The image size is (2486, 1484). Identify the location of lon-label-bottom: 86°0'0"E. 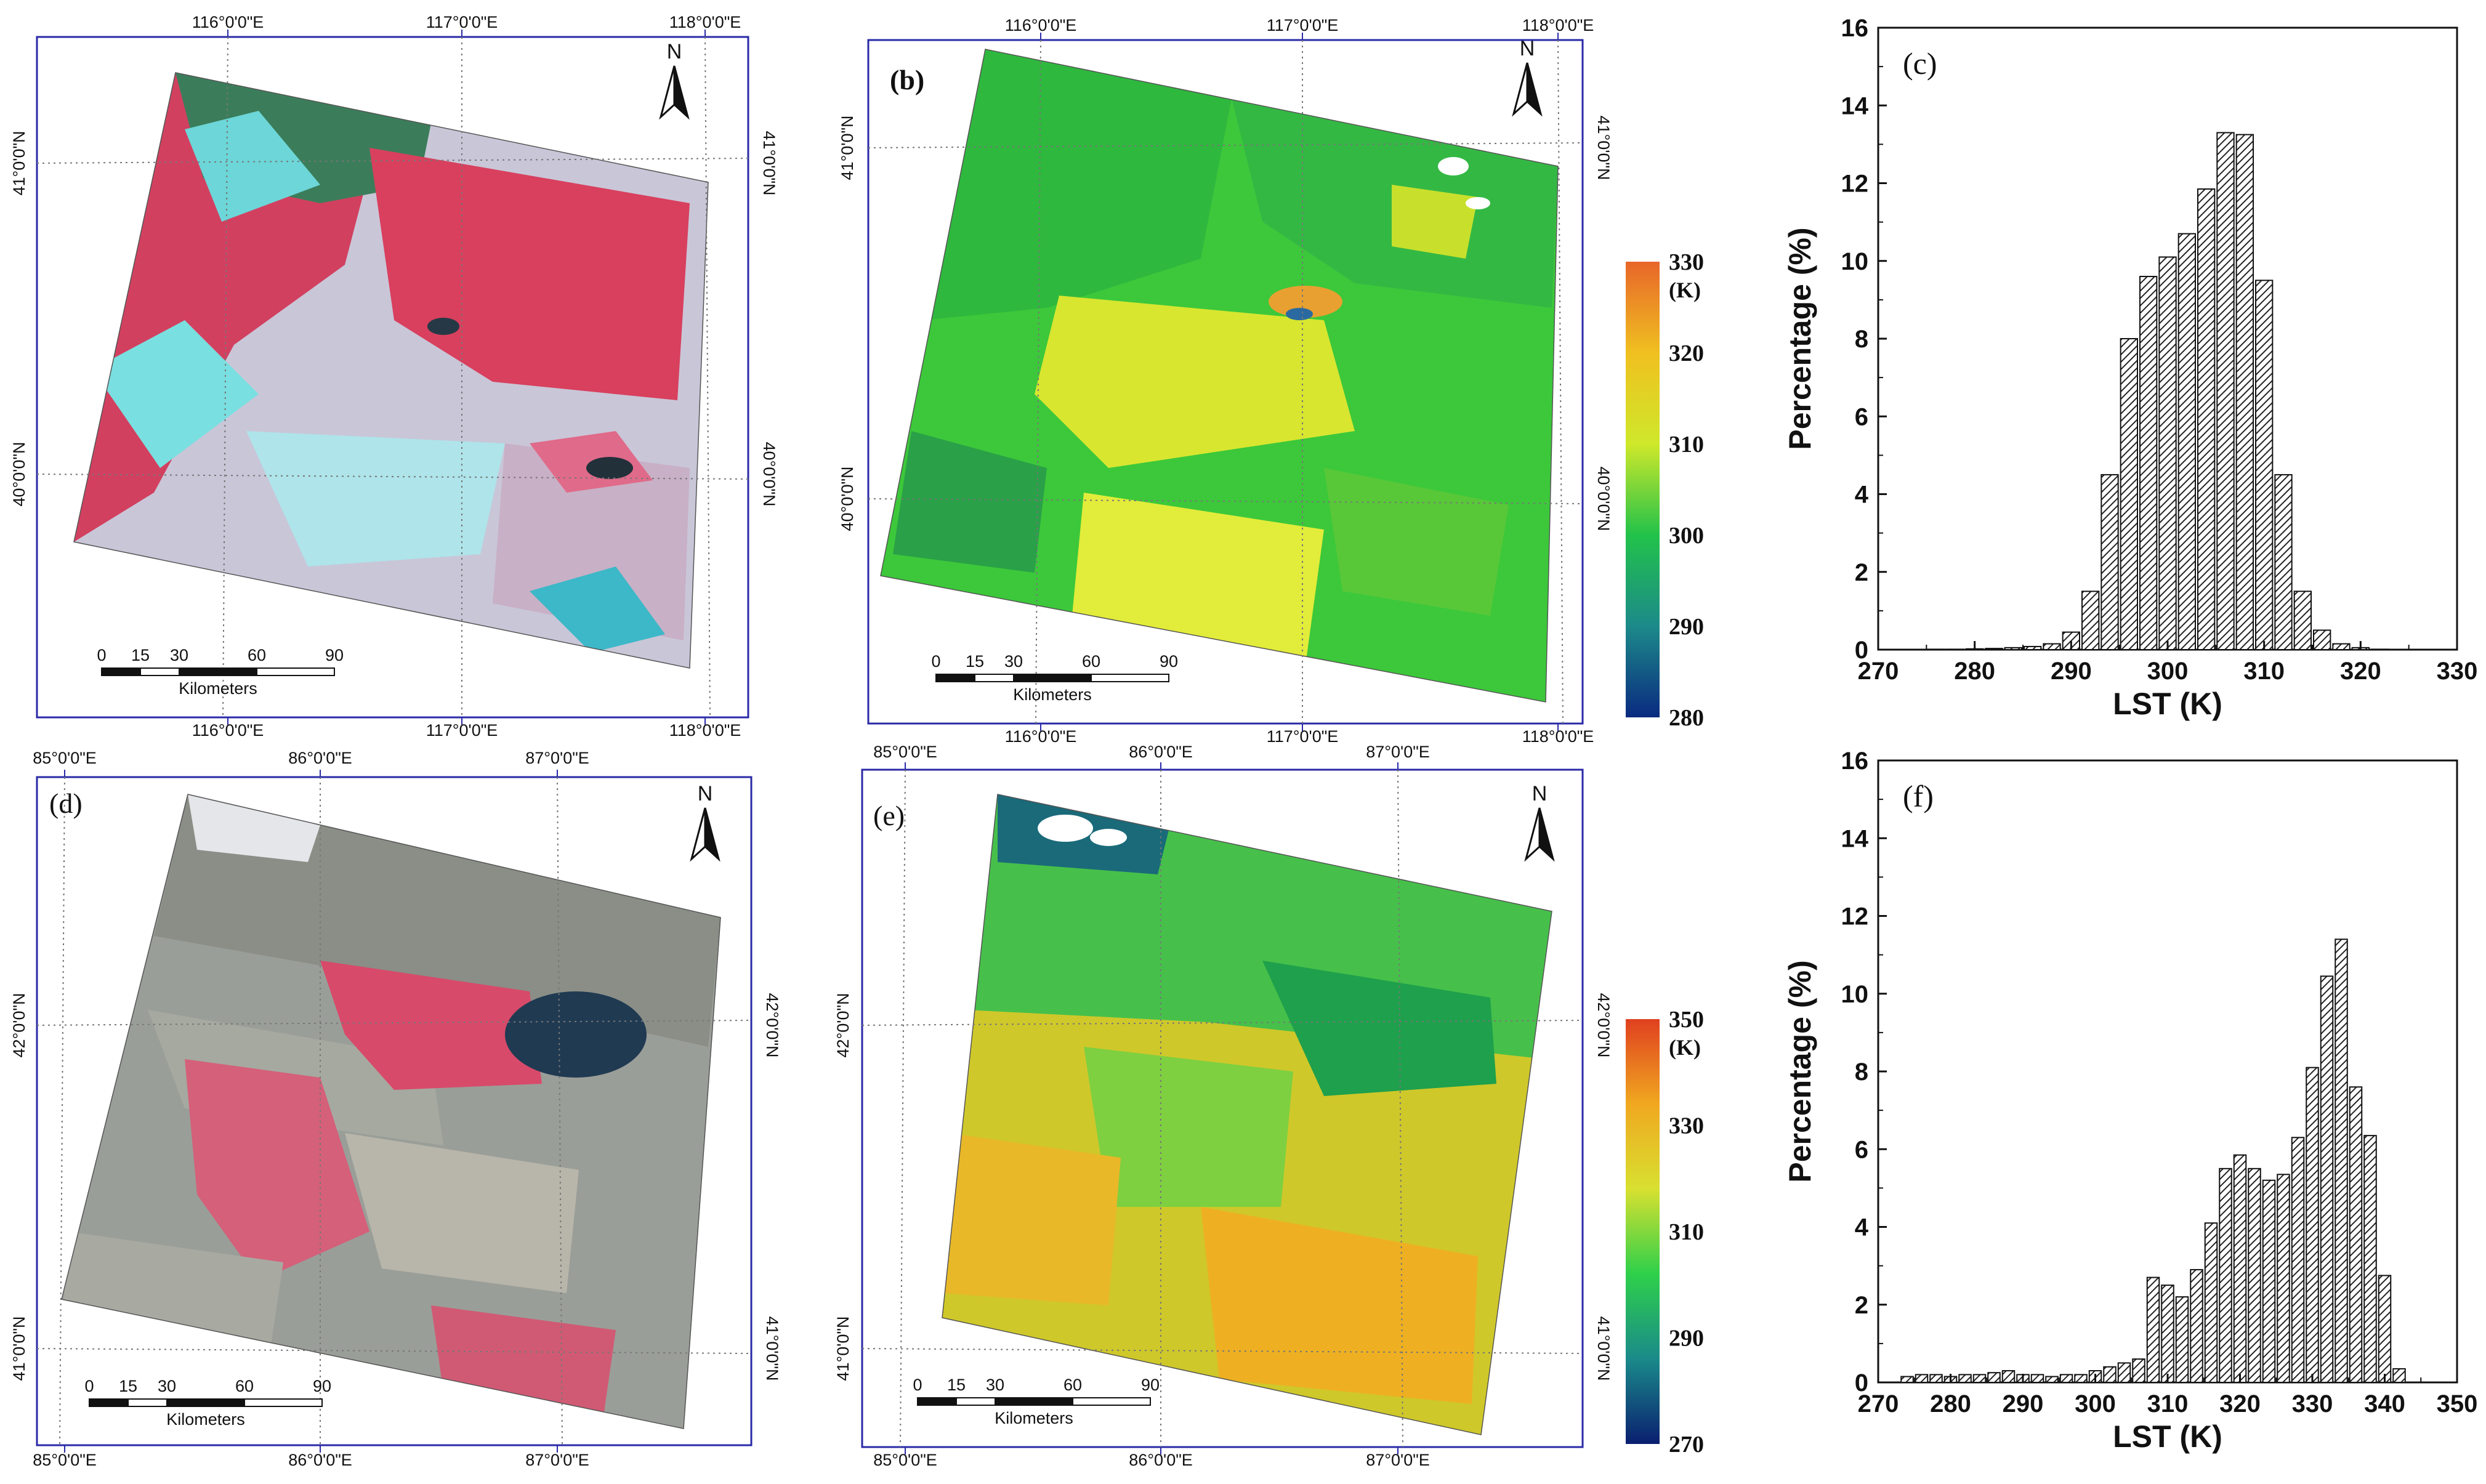
(320, 1460).